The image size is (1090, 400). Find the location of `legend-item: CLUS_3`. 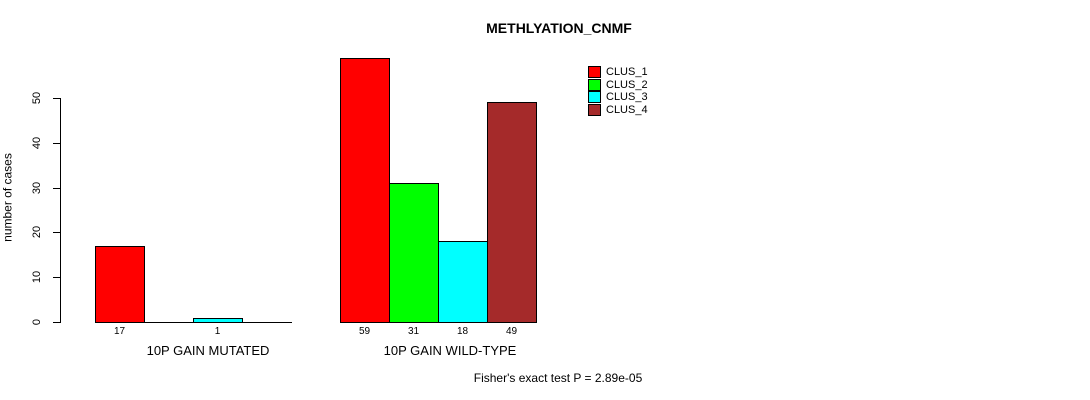

legend-item: CLUS_3 is located at coordinates (618, 97).